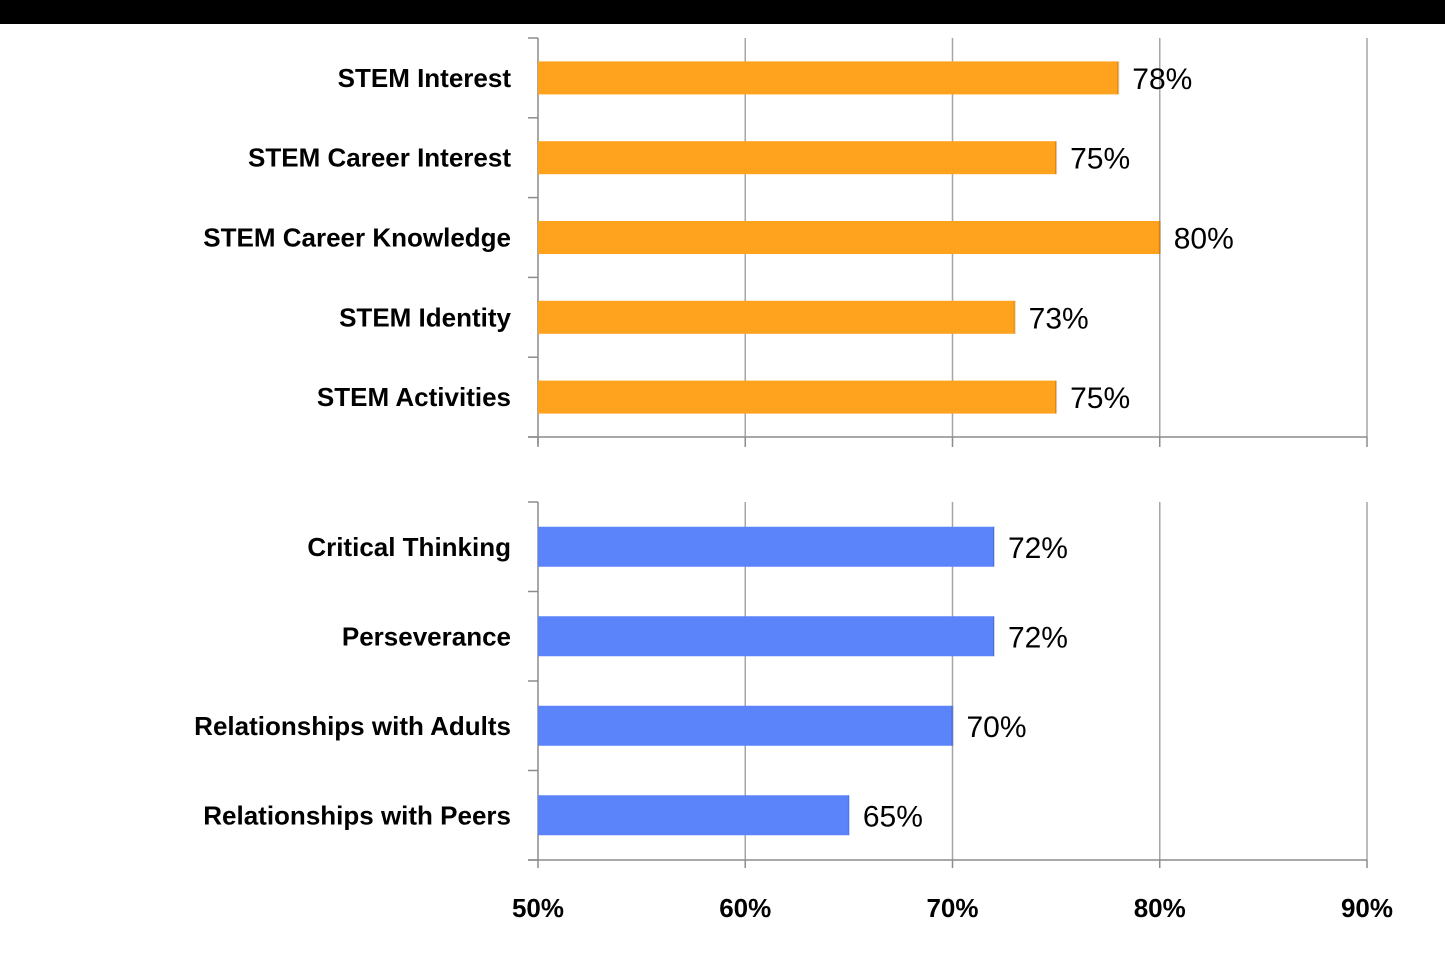  What do you see at coordinates (997, 727) in the screenshot?
I see `value-label-2-3: 70%` at bounding box center [997, 727].